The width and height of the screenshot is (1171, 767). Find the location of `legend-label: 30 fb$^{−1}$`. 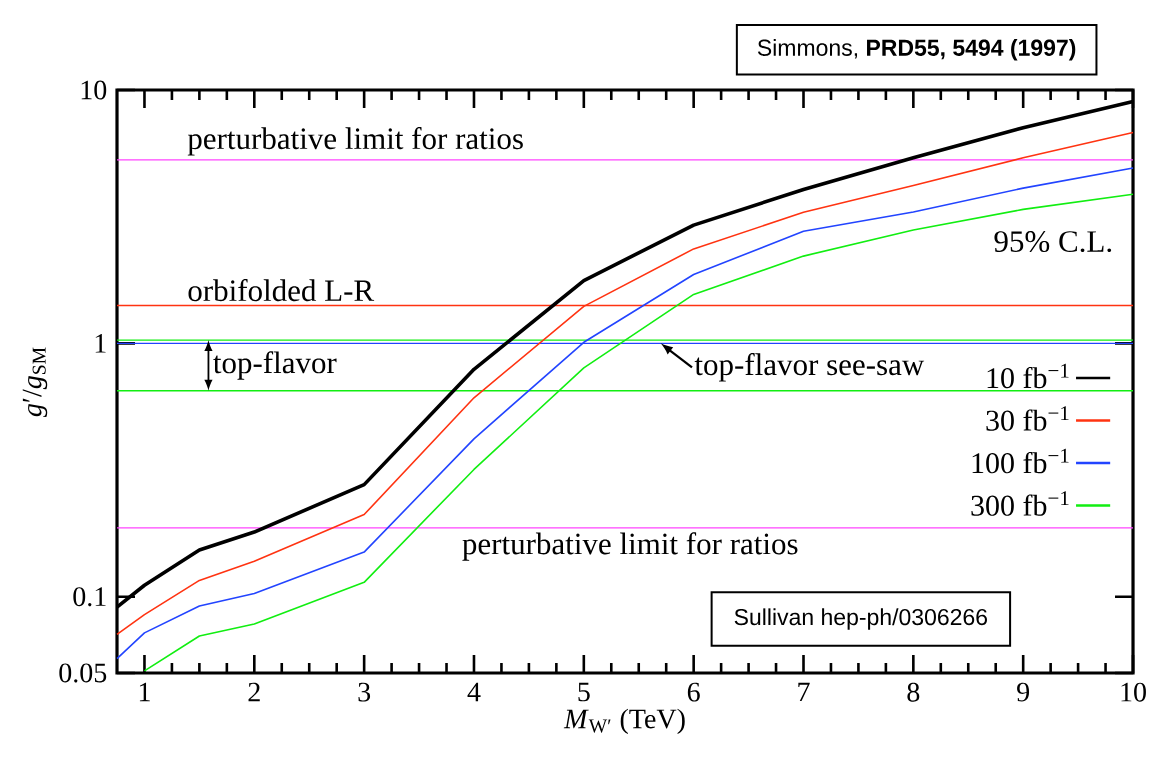

legend-label: 30 fb$^{−1}$ is located at coordinates (1027, 418).